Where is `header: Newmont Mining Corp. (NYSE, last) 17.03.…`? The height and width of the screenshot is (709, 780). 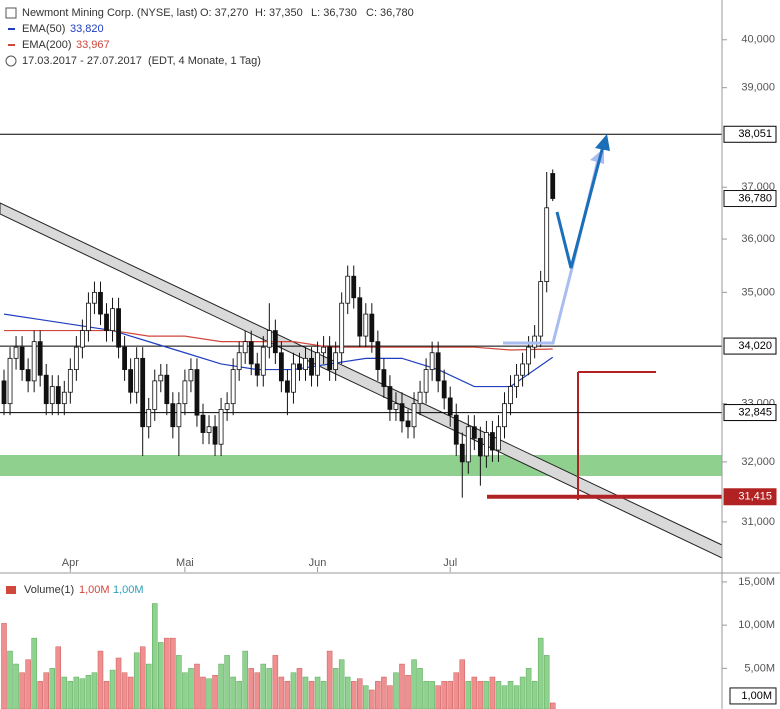
header: Newmont Mining Corp. (NYSE, last) 17.03.… is located at coordinates (209, 37).